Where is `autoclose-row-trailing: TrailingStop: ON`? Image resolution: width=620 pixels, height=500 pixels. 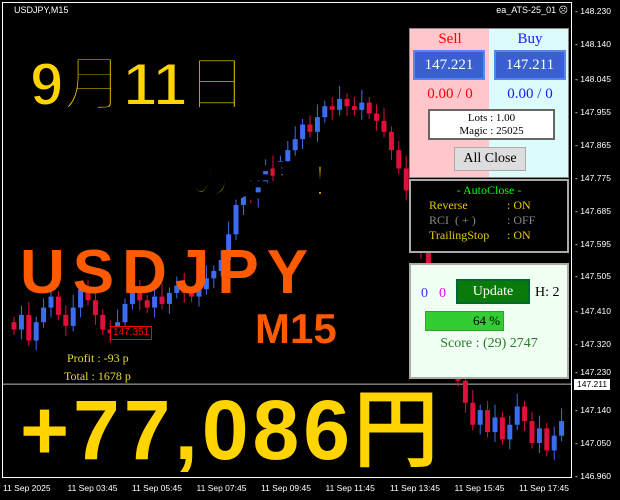 autoclose-row-trailing: TrailingStop: ON is located at coordinates (489, 235).